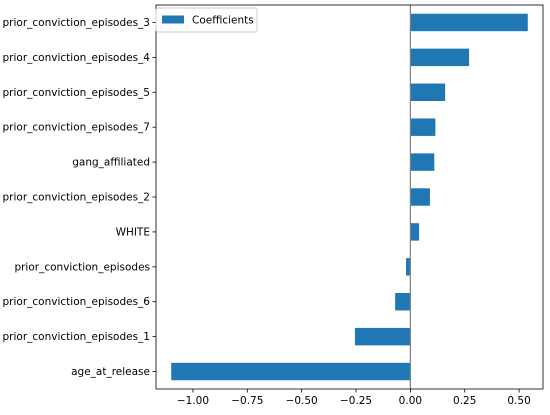  I want to click on y-tick-label: prior_conviction_episodes_5, so click(76, 93).